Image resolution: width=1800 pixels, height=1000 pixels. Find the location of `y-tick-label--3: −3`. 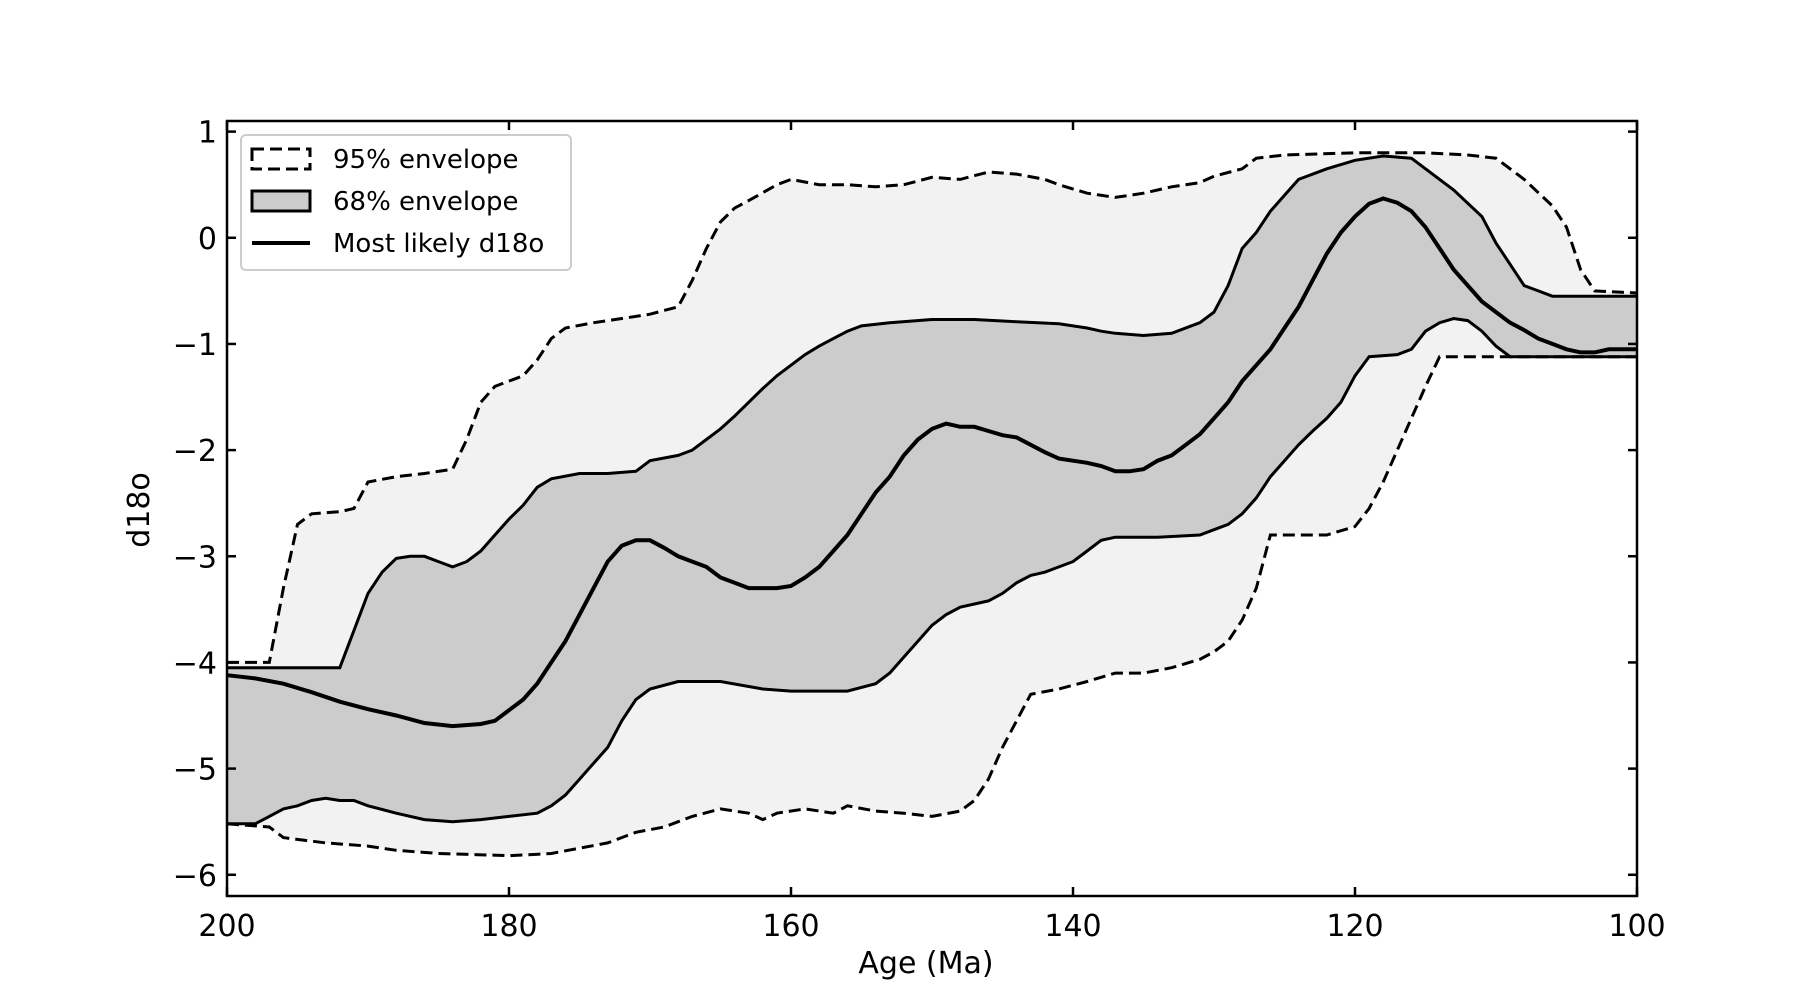

y-tick-label--3: −3 is located at coordinates (195, 557).